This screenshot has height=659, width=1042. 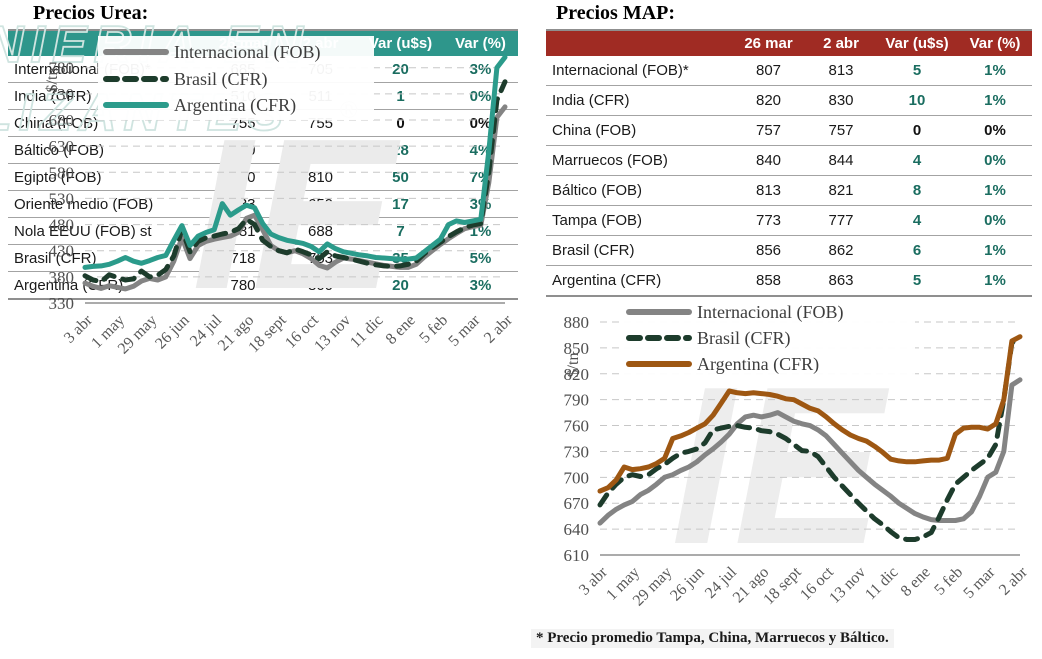 I want to click on row-label: Nola EEUU (FOB) st, so click(x=105, y=231).